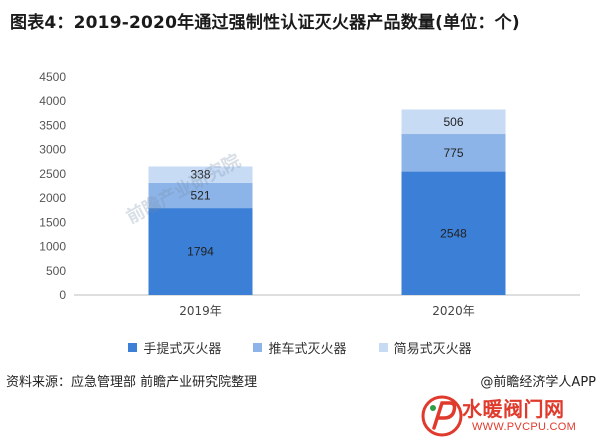  Describe the element at coordinates (62, 295) in the screenshot. I see `y-tick-label: 0` at that location.